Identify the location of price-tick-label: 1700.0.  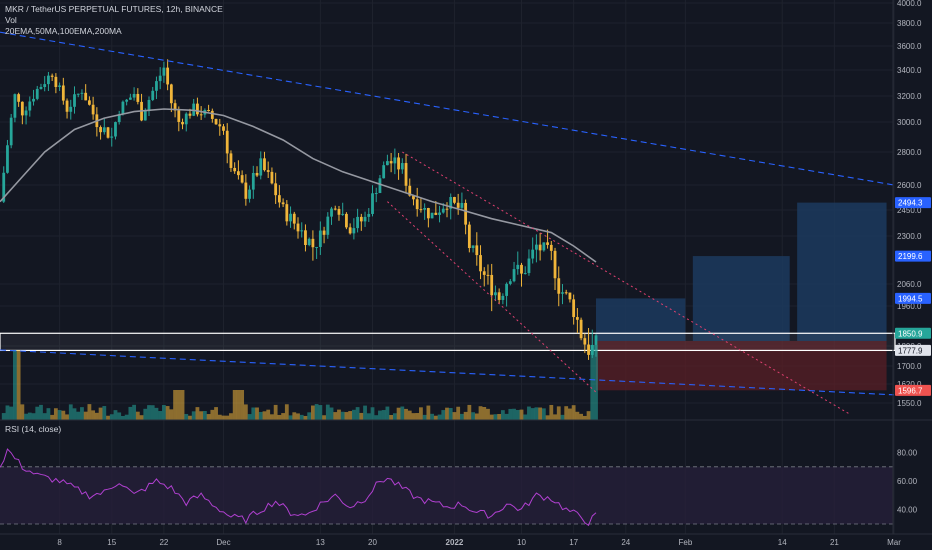
(909, 366).